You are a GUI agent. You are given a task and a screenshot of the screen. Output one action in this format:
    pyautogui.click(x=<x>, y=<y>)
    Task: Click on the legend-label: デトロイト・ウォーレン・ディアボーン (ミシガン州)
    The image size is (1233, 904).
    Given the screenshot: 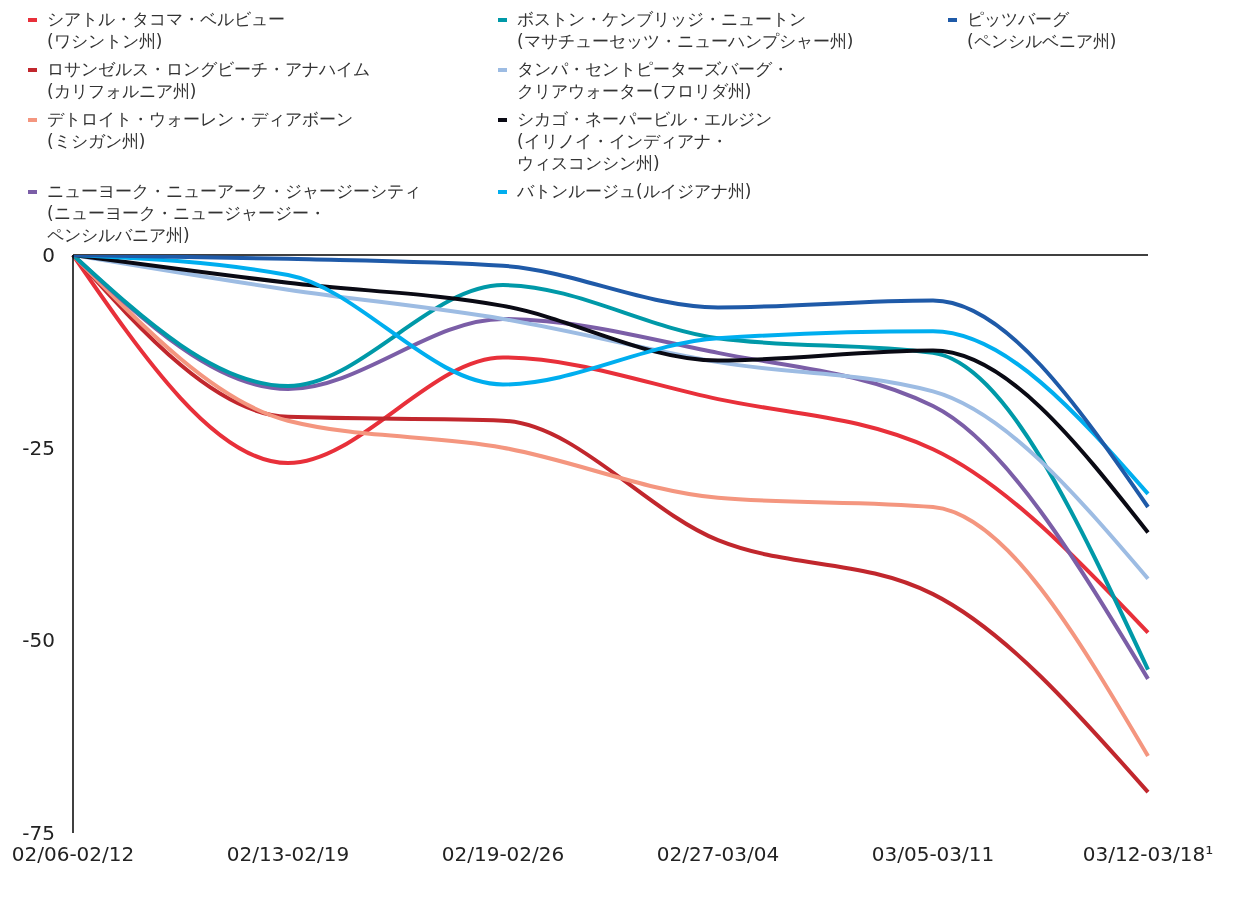 What is the action you would take?
    pyautogui.click(x=200, y=130)
    